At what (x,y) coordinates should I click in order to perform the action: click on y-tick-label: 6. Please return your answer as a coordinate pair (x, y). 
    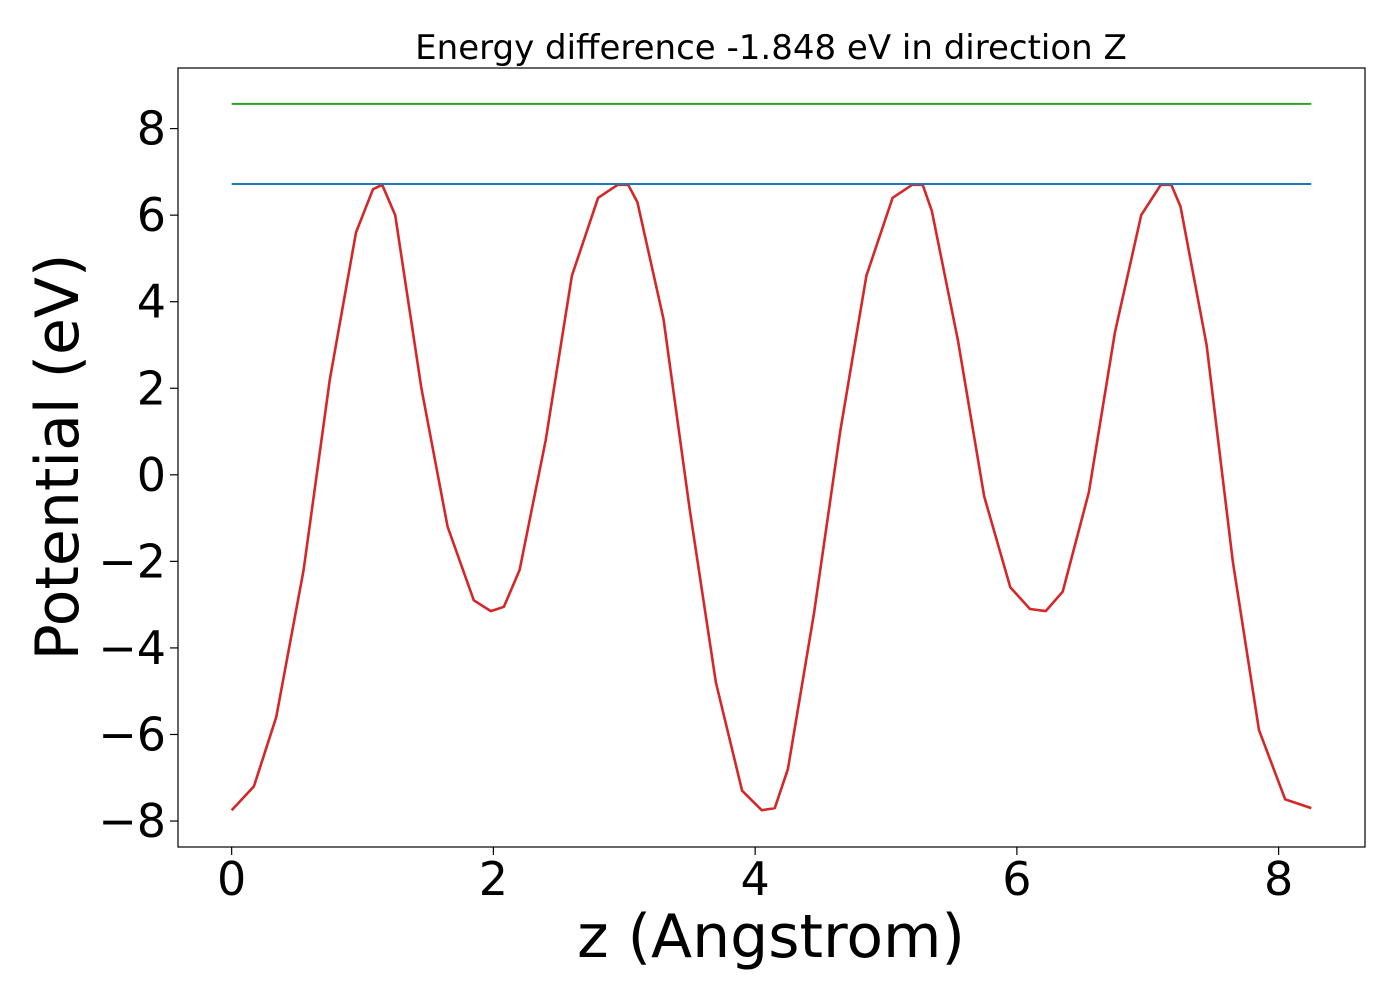
    Looking at the image, I should click on (151, 215).